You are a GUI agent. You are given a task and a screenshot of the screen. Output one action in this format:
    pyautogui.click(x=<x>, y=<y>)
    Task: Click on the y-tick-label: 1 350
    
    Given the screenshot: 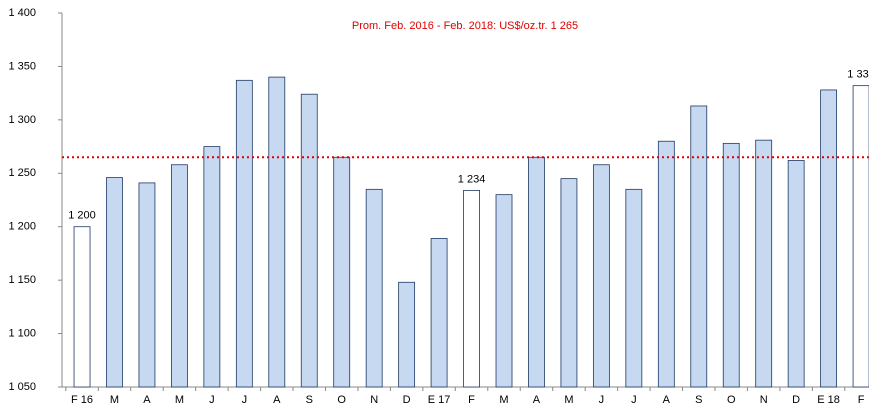 What is the action you would take?
    pyautogui.click(x=22, y=66)
    